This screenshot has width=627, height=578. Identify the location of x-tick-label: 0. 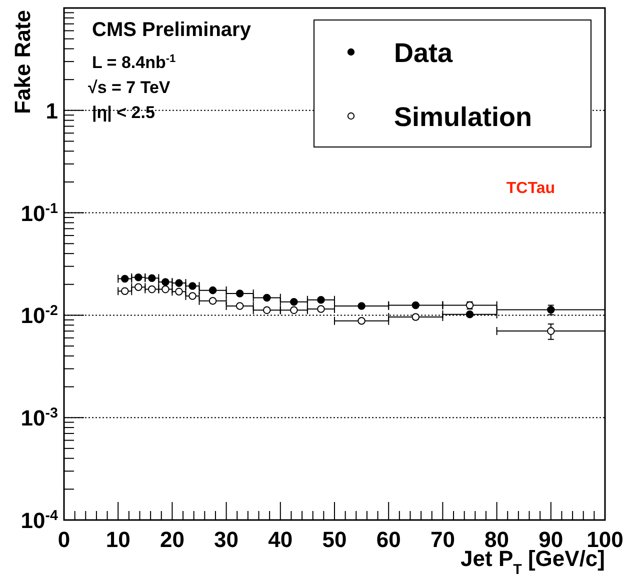
(64, 539).